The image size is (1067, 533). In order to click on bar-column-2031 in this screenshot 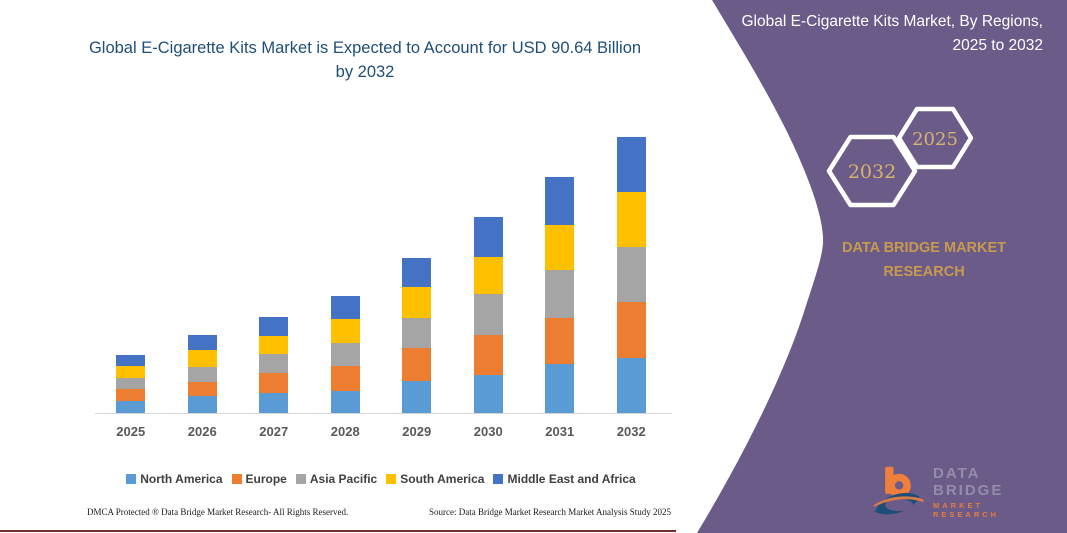, I will do `click(560, 256)`.